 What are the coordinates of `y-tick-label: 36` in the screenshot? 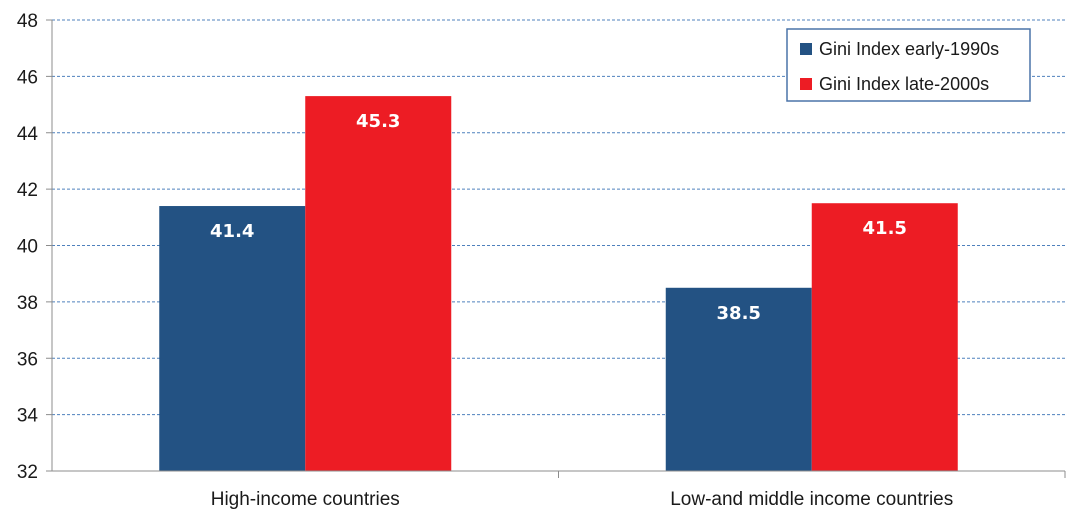 It's located at (27, 359).